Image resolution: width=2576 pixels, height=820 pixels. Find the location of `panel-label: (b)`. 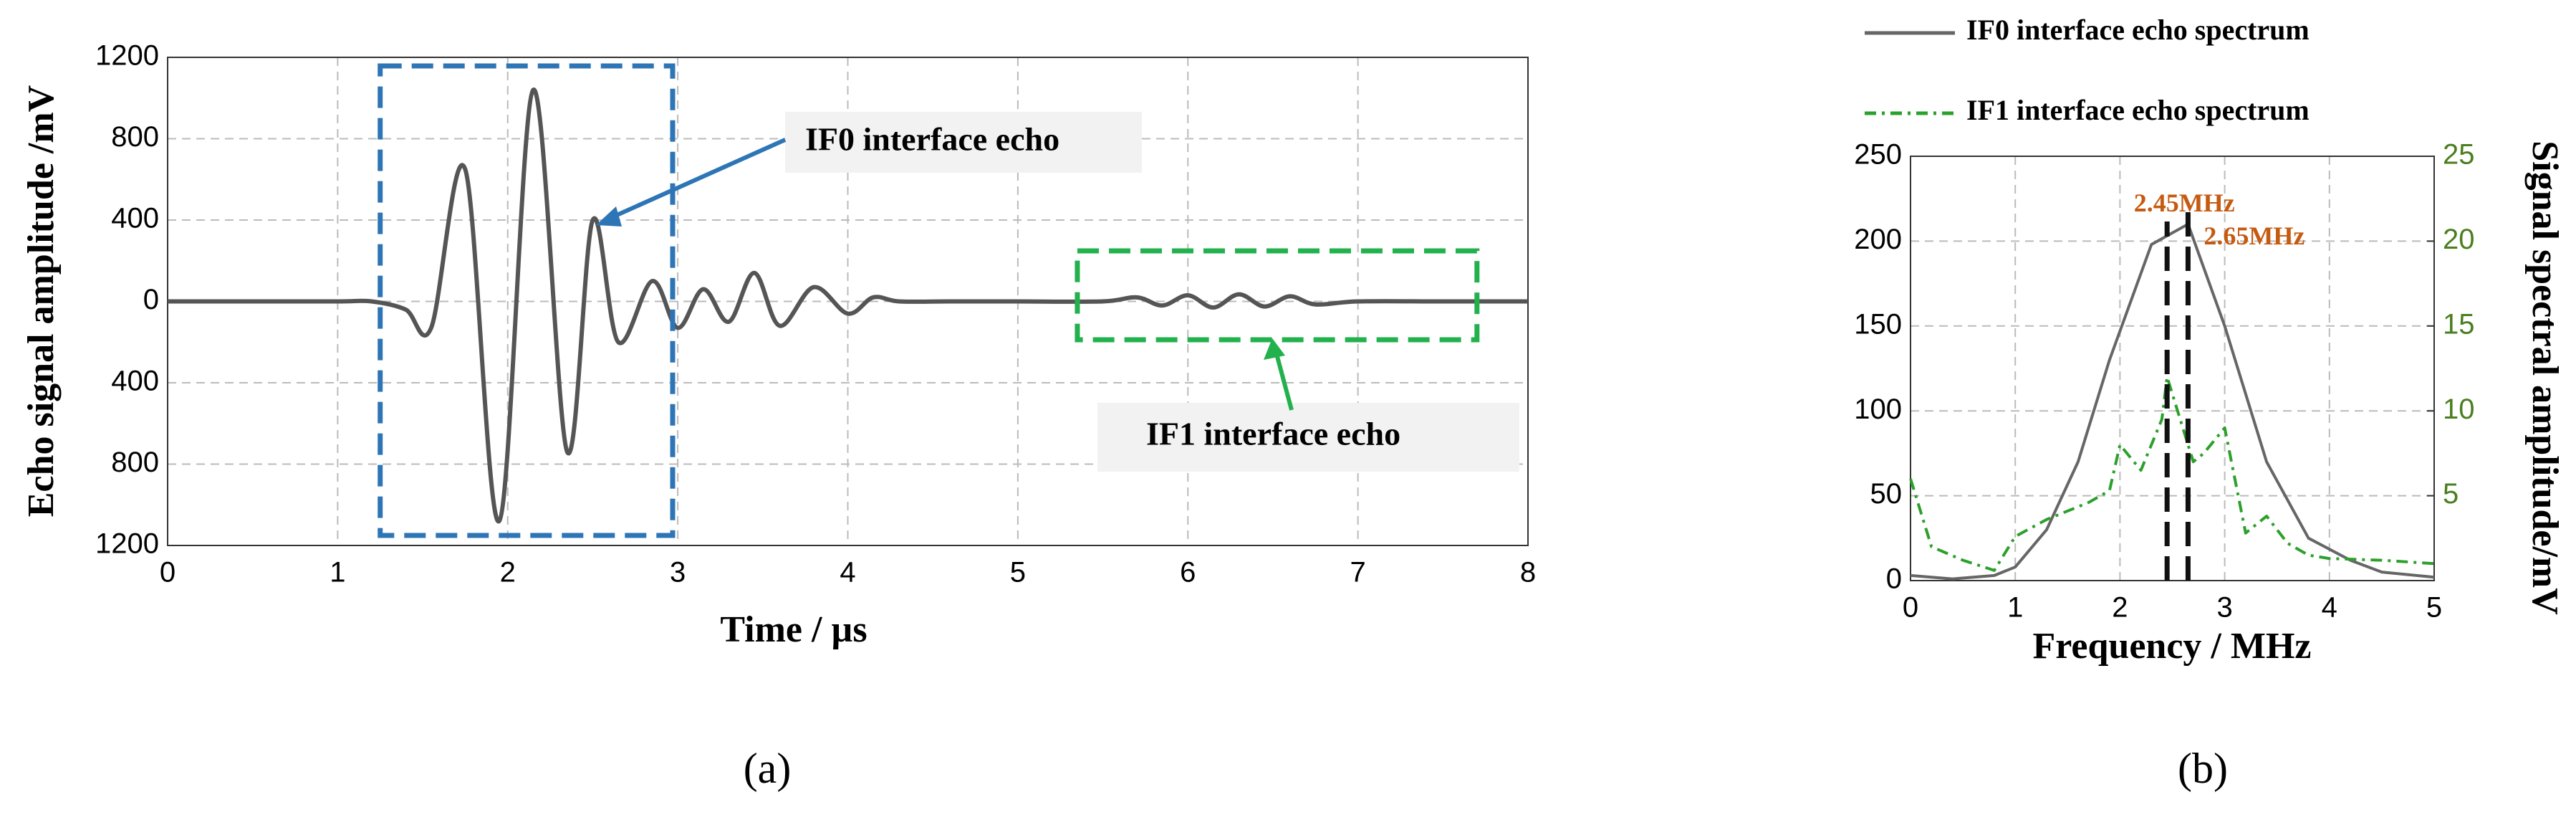

panel-label: (b) is located at coordinates (2203, 768).